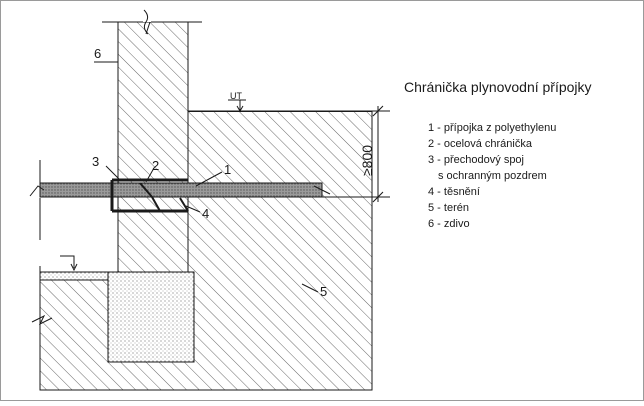 The width and height of the screenshot is (644, 406). Describe the element at coordinates (42, 320) in the screenshot. I see `left-break-mark` at that location.